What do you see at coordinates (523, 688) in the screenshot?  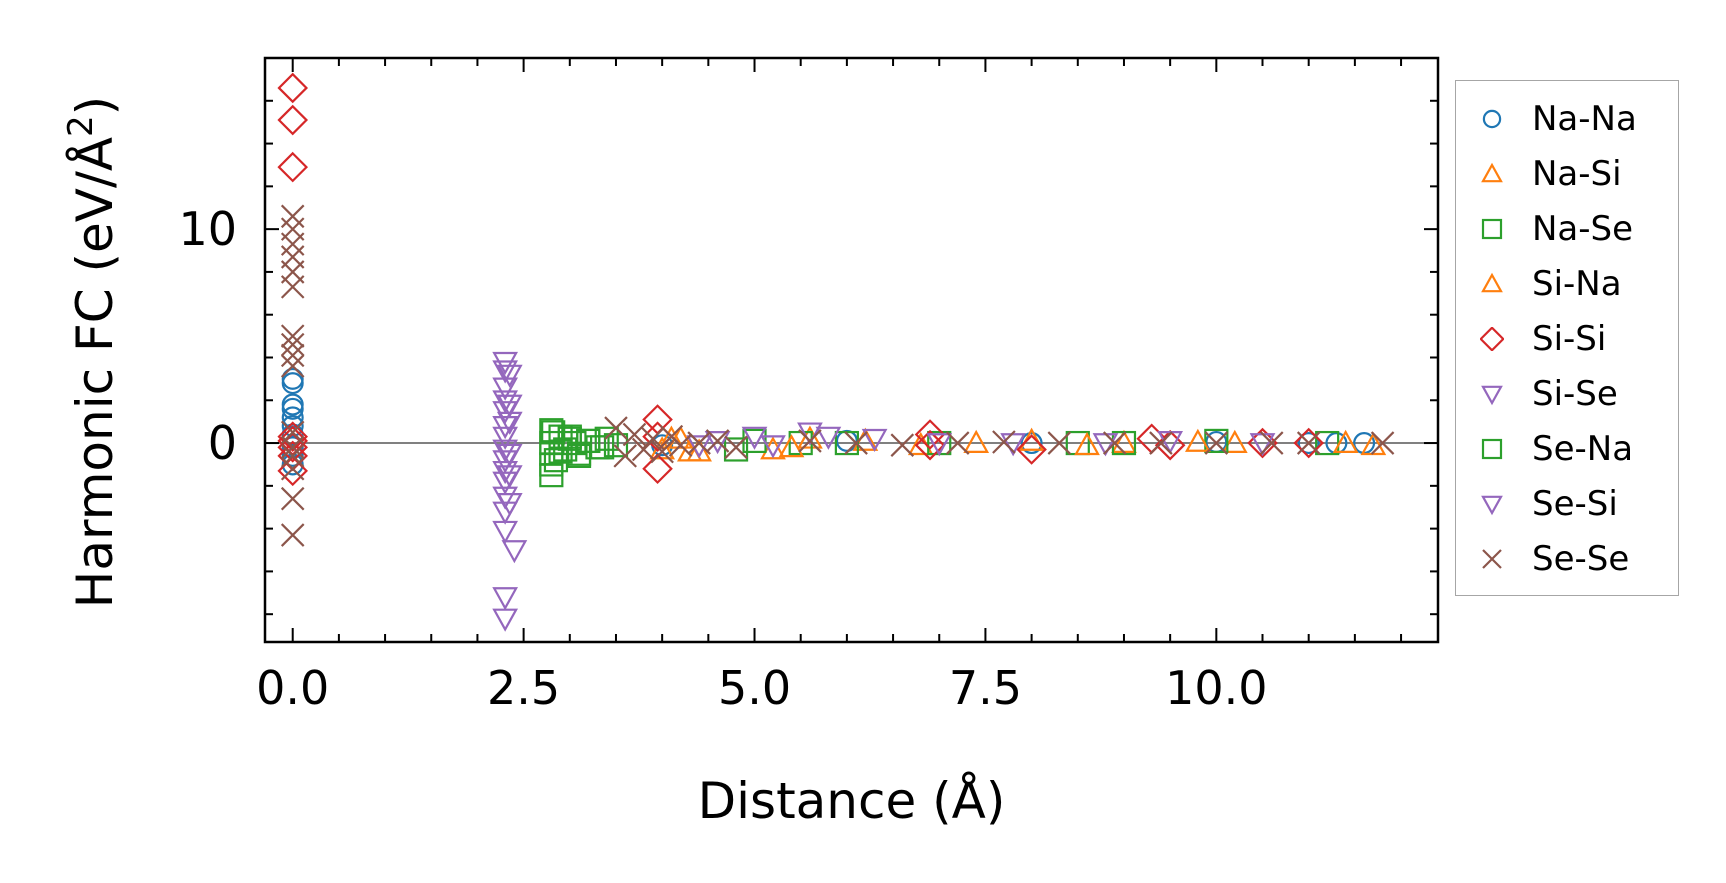 I see `x-tick-label: 2.5` at bounding box center [523, 688].